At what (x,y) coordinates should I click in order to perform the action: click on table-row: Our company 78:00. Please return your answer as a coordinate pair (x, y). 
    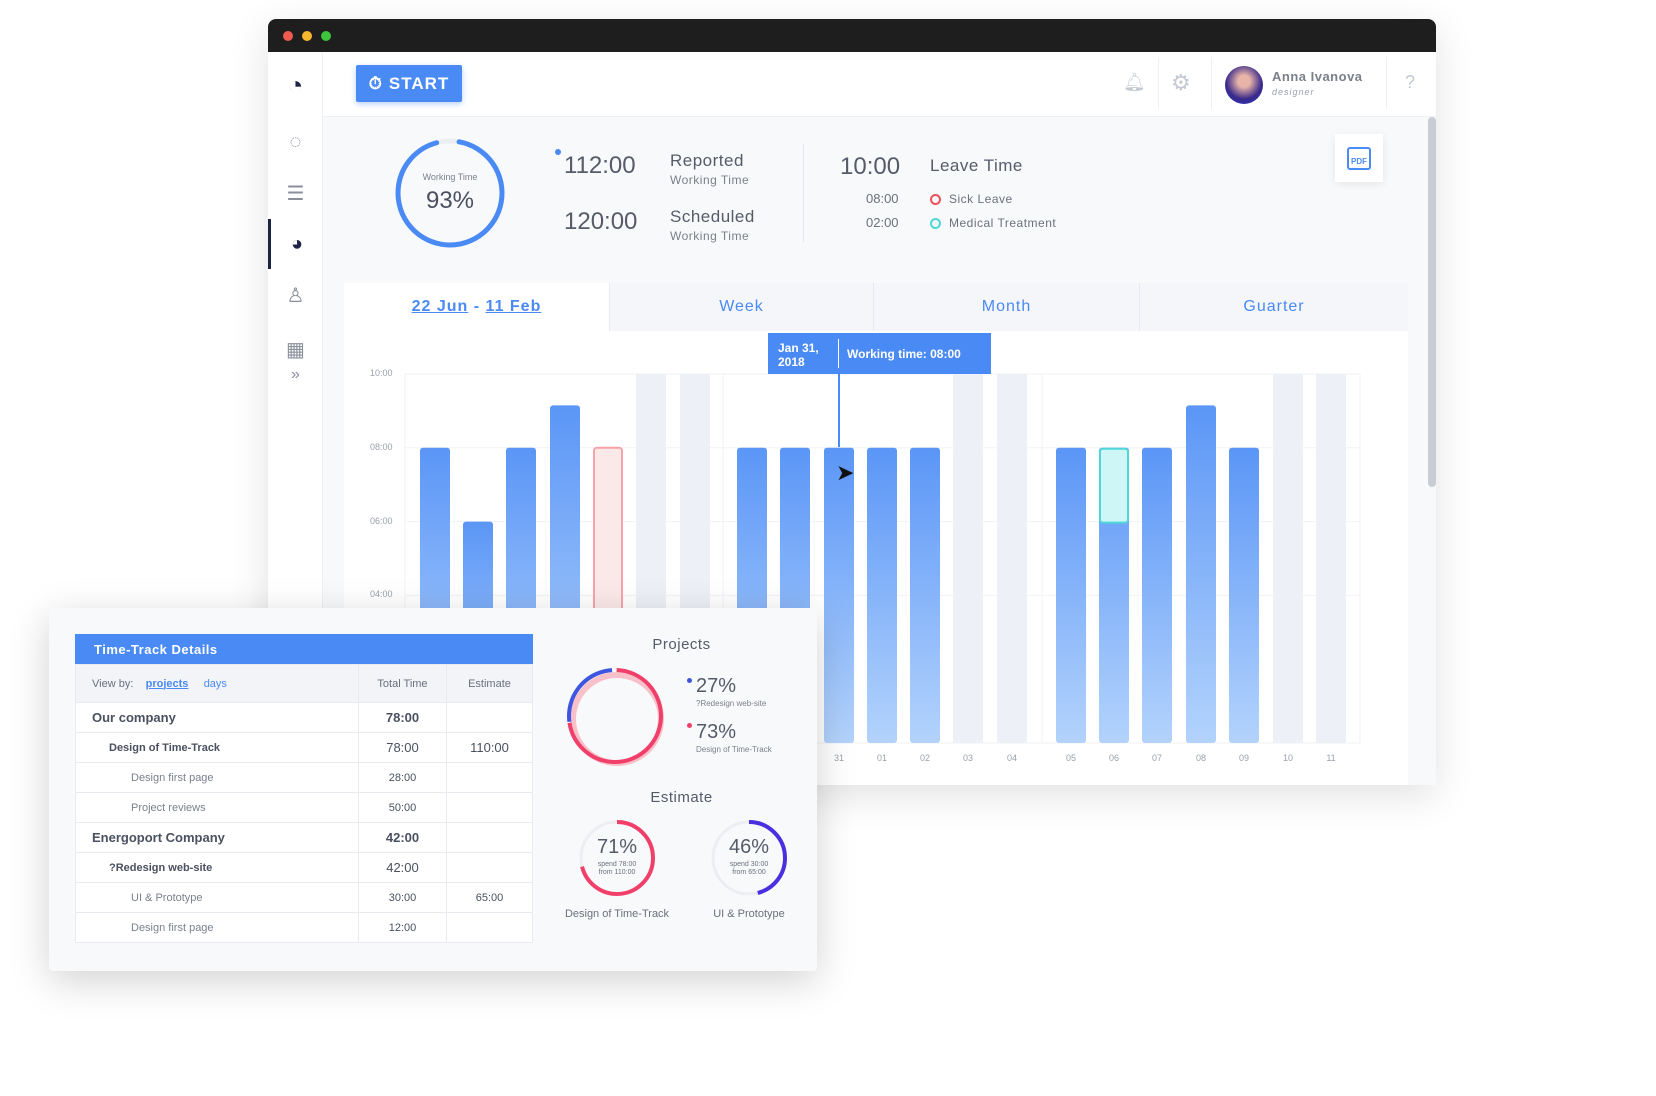
    Looking at the image, I should click on (304, 717).